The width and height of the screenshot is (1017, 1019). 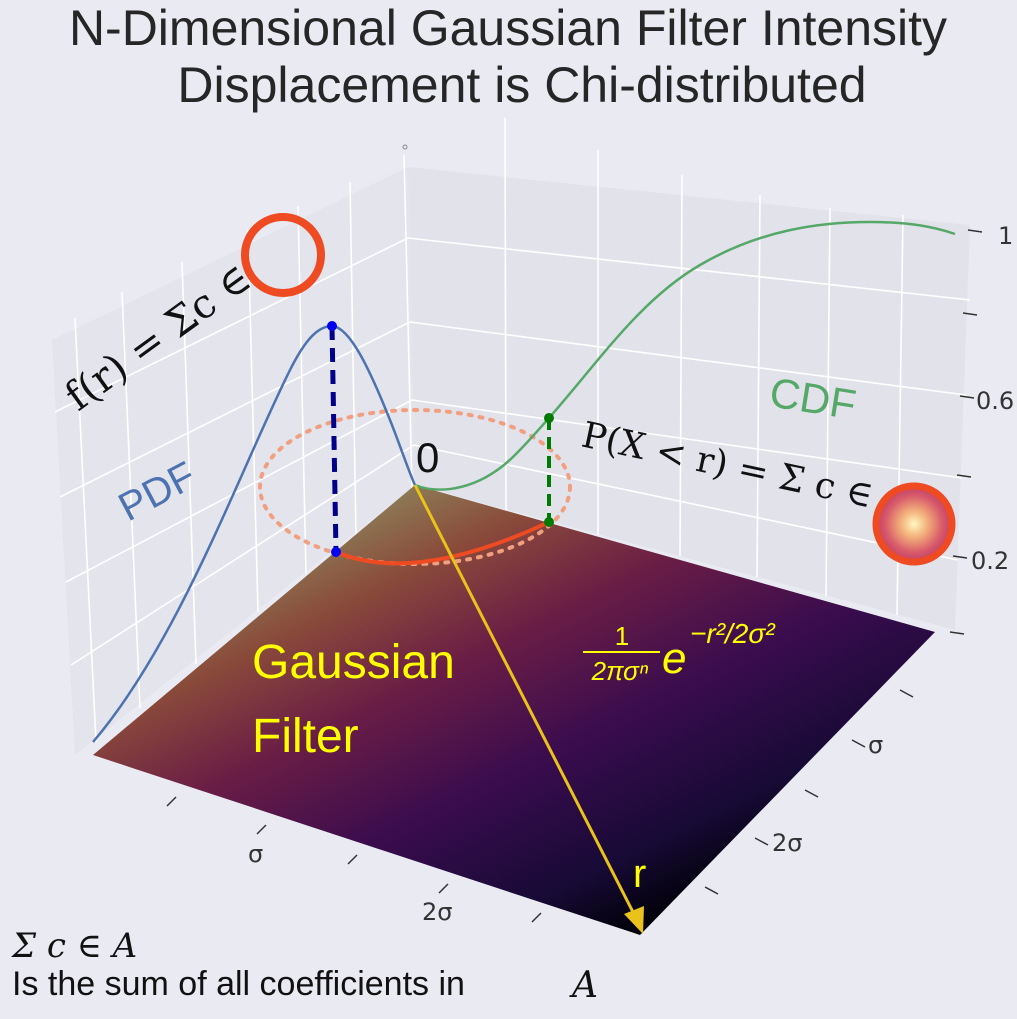 I want to click on side-tick-sigma: σ, so click(x=875, y=745).